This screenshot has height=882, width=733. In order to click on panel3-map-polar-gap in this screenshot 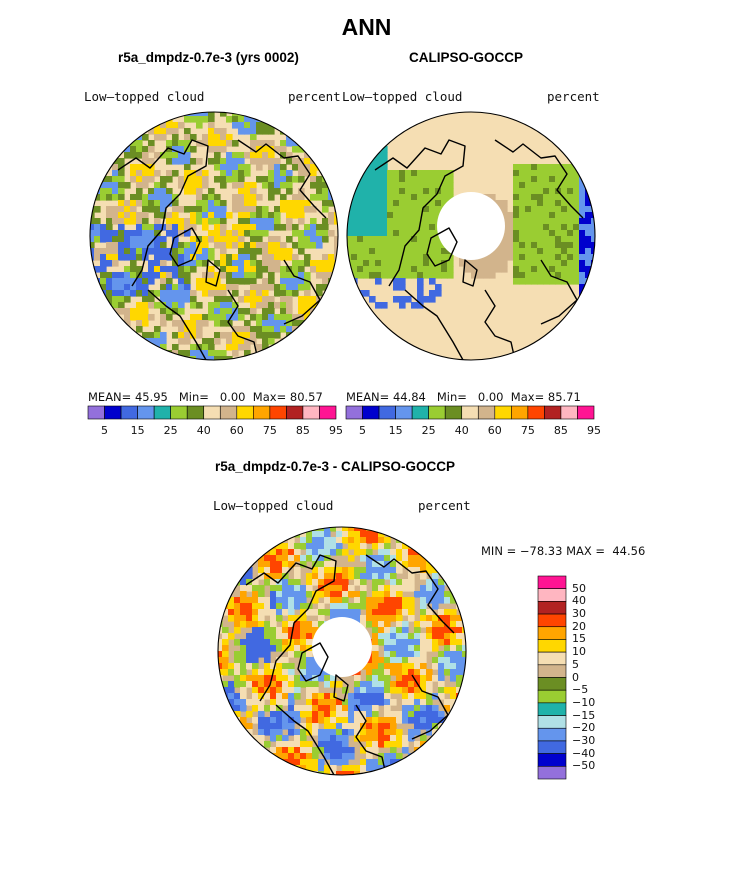, I will do `click(342, 647)`.